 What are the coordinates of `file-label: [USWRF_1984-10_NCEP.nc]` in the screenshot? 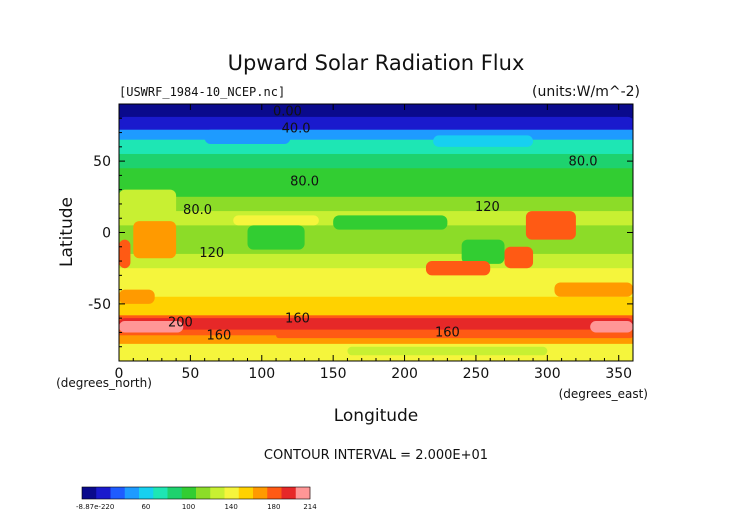 It's located at (202, 92).